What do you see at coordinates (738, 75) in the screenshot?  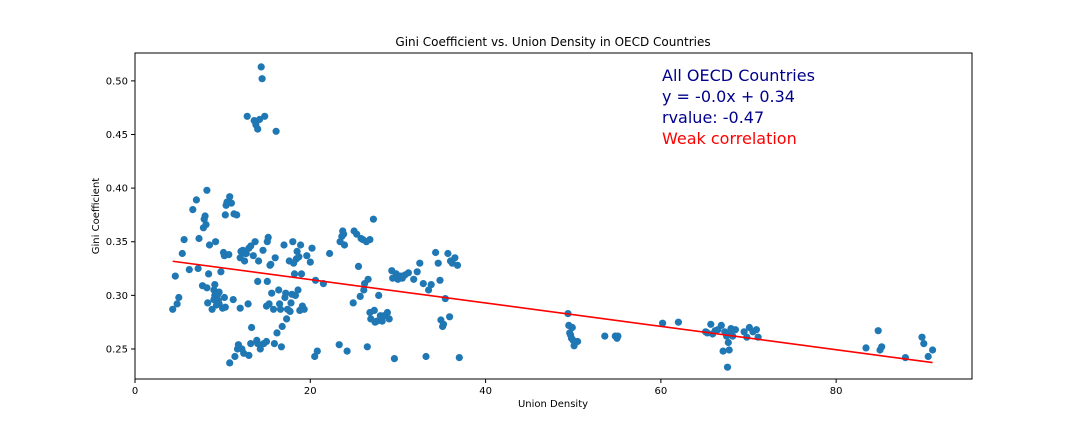 I see `annotation-text: All OECD Countries` at bounding box center [738, 75].